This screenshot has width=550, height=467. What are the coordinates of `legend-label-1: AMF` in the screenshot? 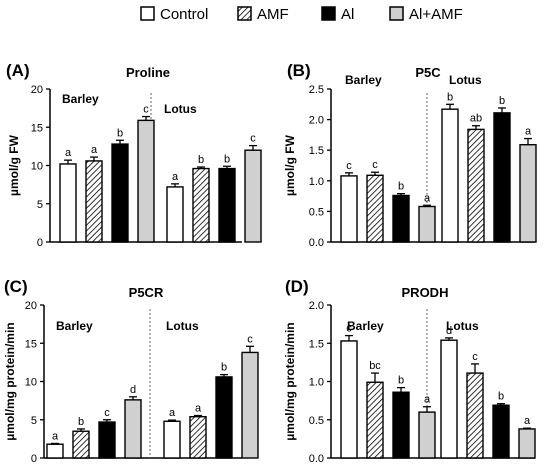 It's located at (273, 14).